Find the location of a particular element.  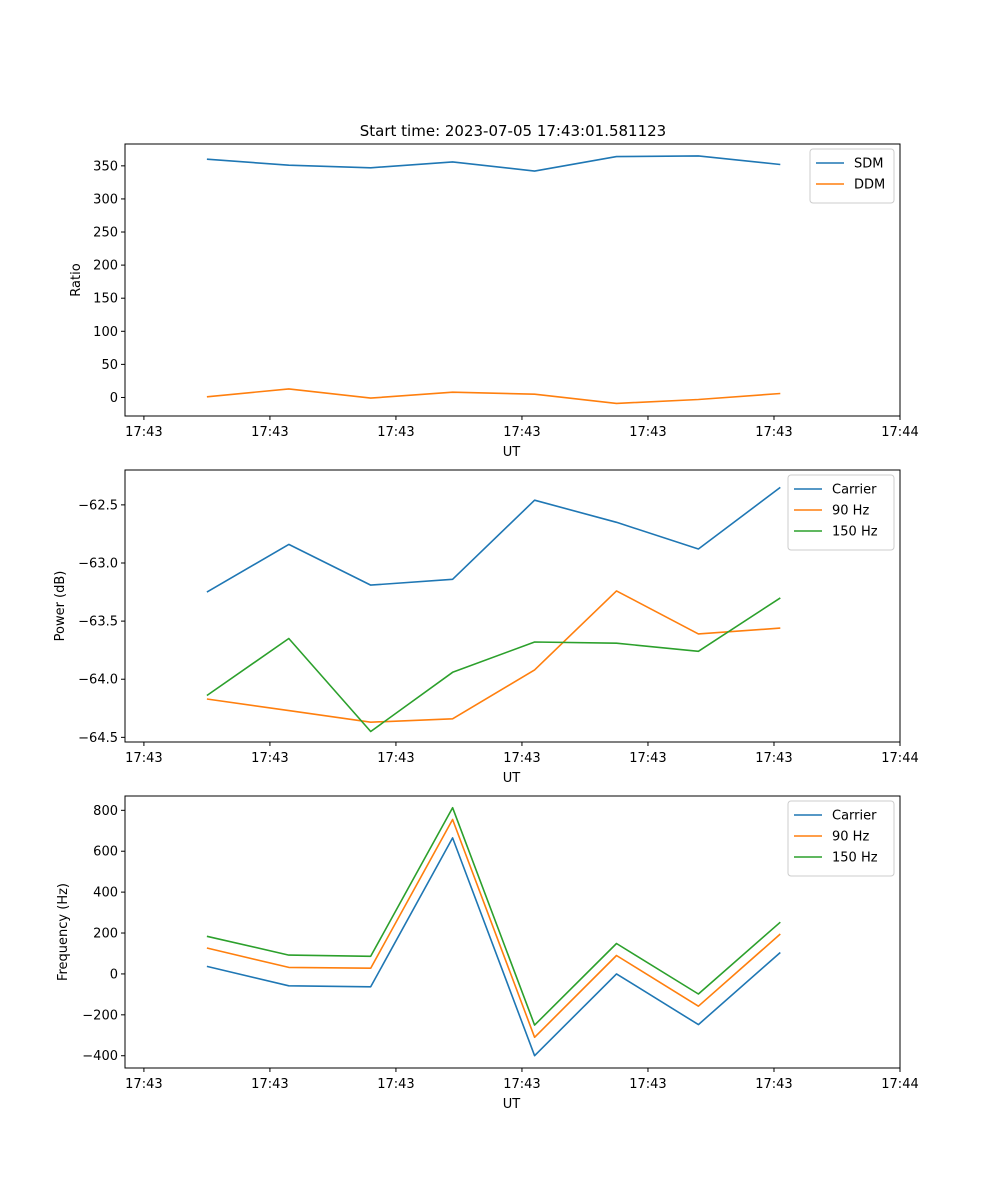

y-tick-label: −200 is located at coordinates (100, 1015).